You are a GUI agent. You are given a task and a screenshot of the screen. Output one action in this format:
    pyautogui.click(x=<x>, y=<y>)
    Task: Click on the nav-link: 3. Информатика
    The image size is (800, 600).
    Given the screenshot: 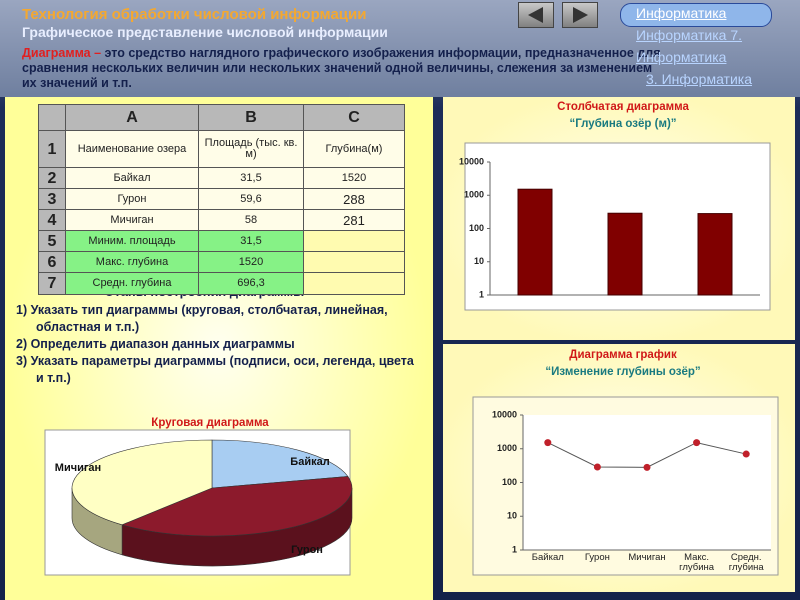 What is the action you would take?
    pyautogui.click(x=699, y=79)
    